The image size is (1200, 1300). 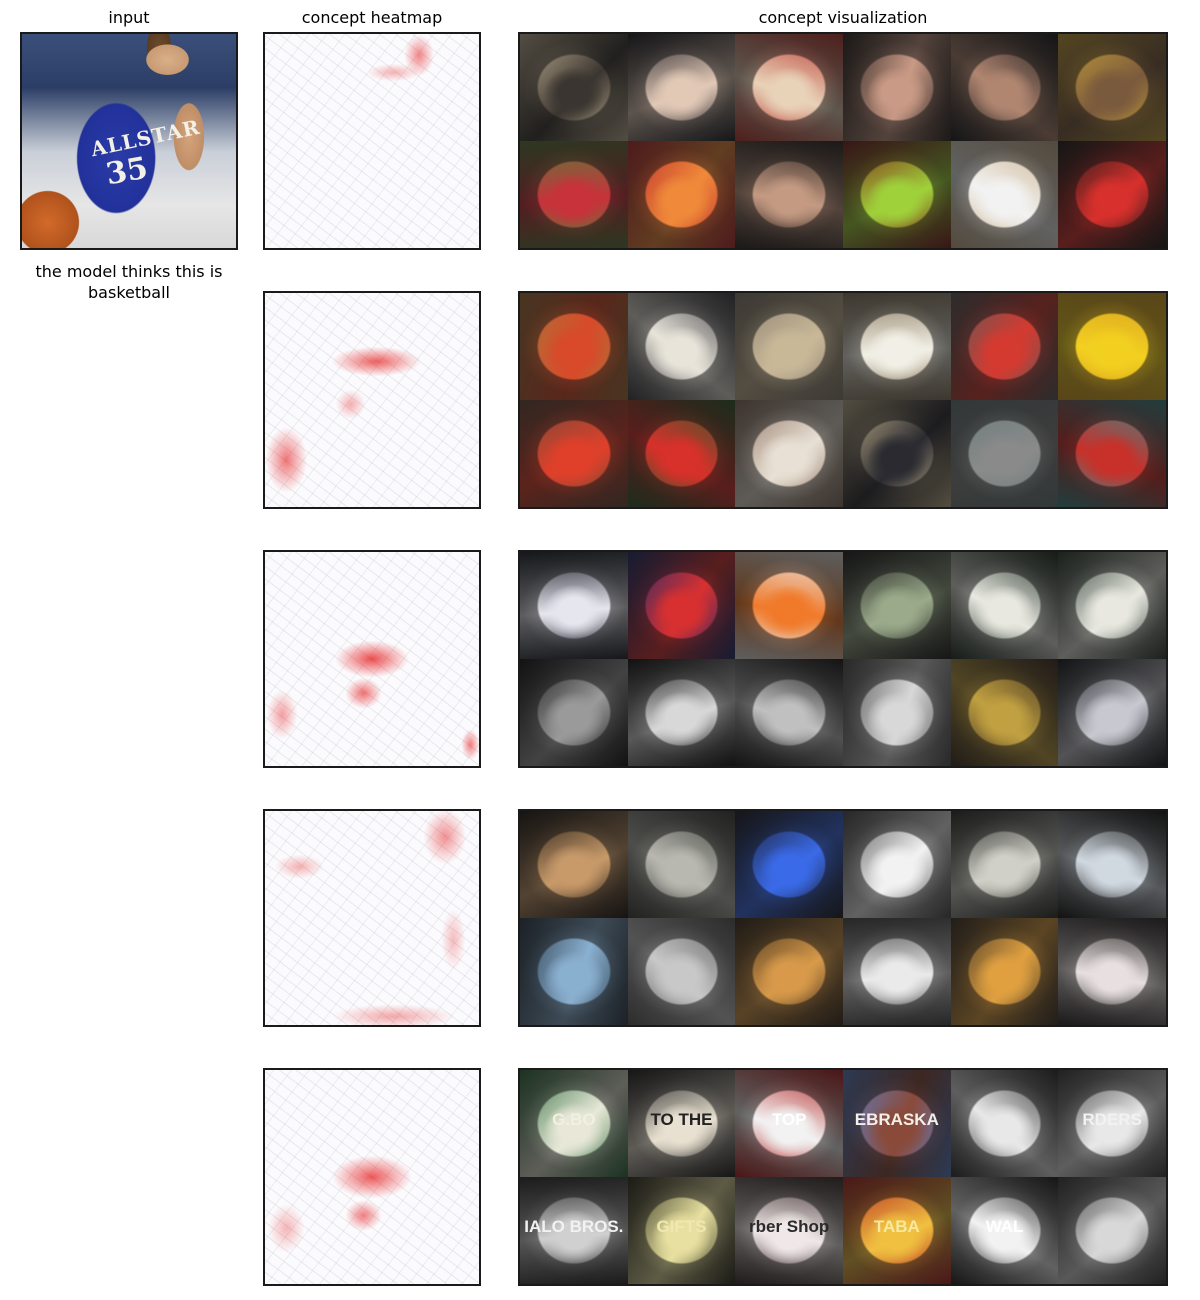 What do you see at coordinates (896, 1119) in the screenshot?
I see `tile-sign-text: EBRASKA` at bounding box center [896, 1119].